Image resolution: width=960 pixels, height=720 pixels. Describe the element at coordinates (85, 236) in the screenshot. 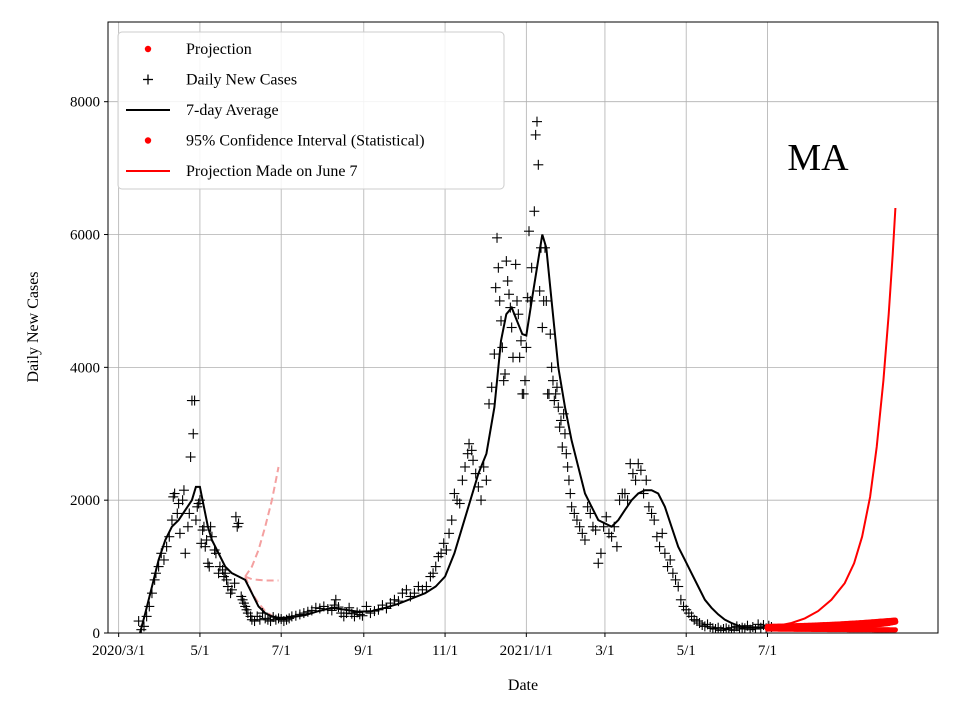

I see `y-tick-label: 6000` at that location.